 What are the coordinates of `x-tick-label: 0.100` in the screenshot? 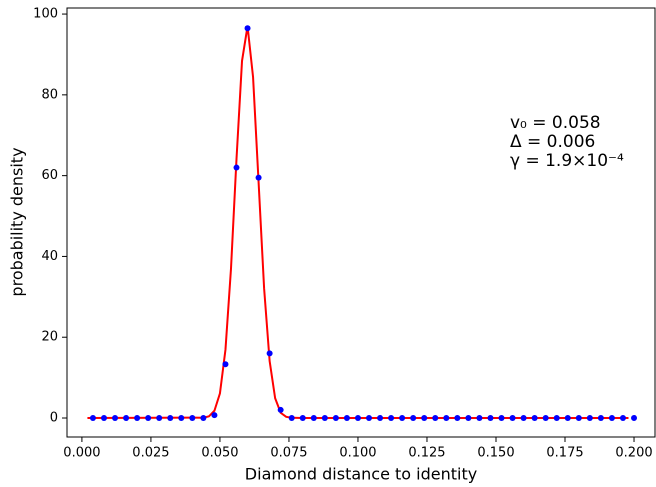 It's located at (357, 453).